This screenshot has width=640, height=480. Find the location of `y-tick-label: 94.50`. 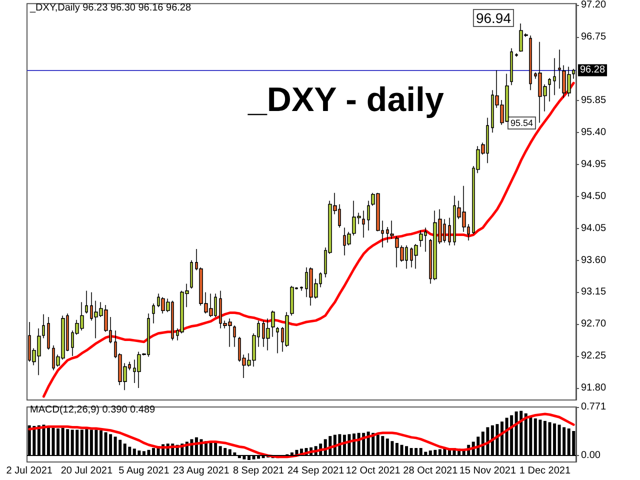

y-tick-label: 94.50 is located at coordinates (593, 196).